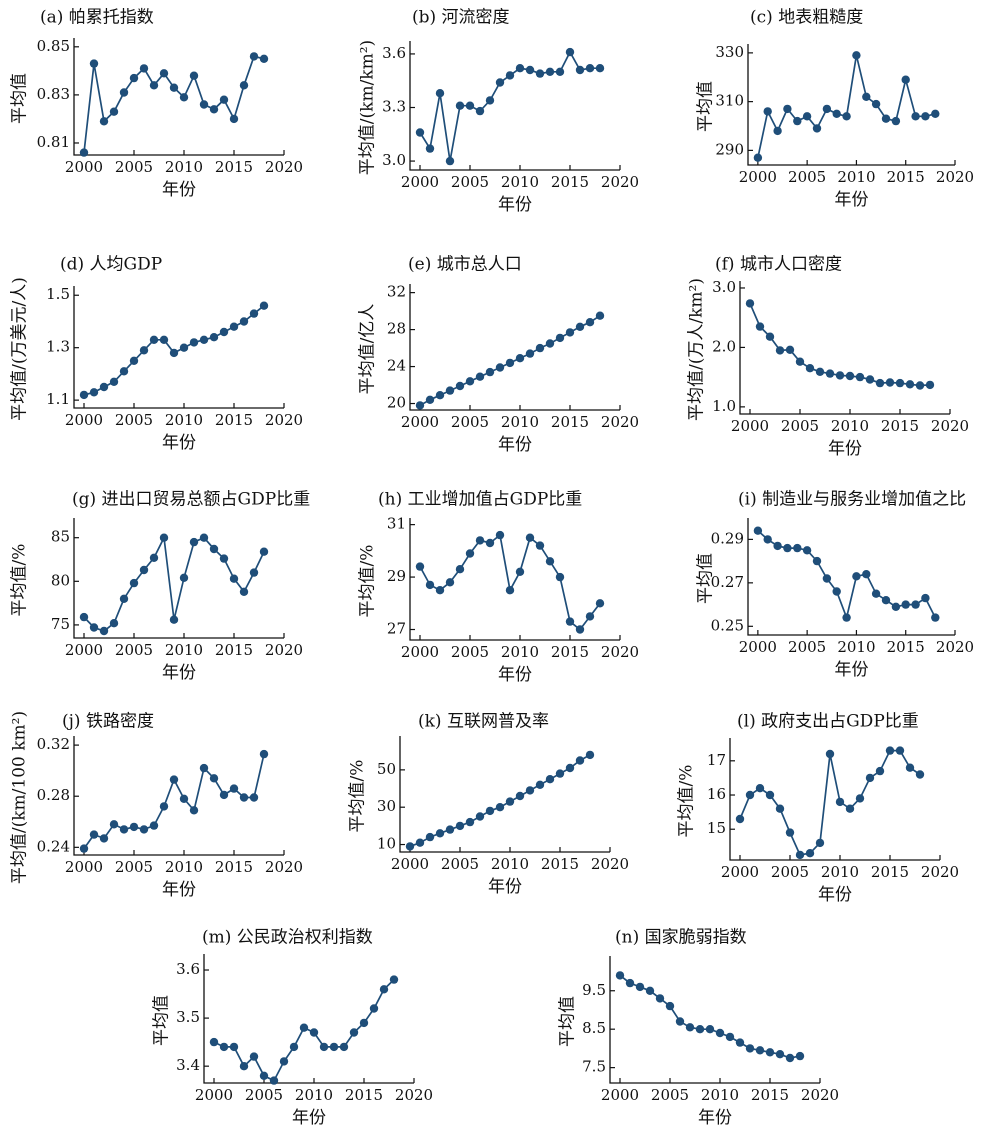  I want to click on y-tick-label: 7.5, so click(594, 1067).